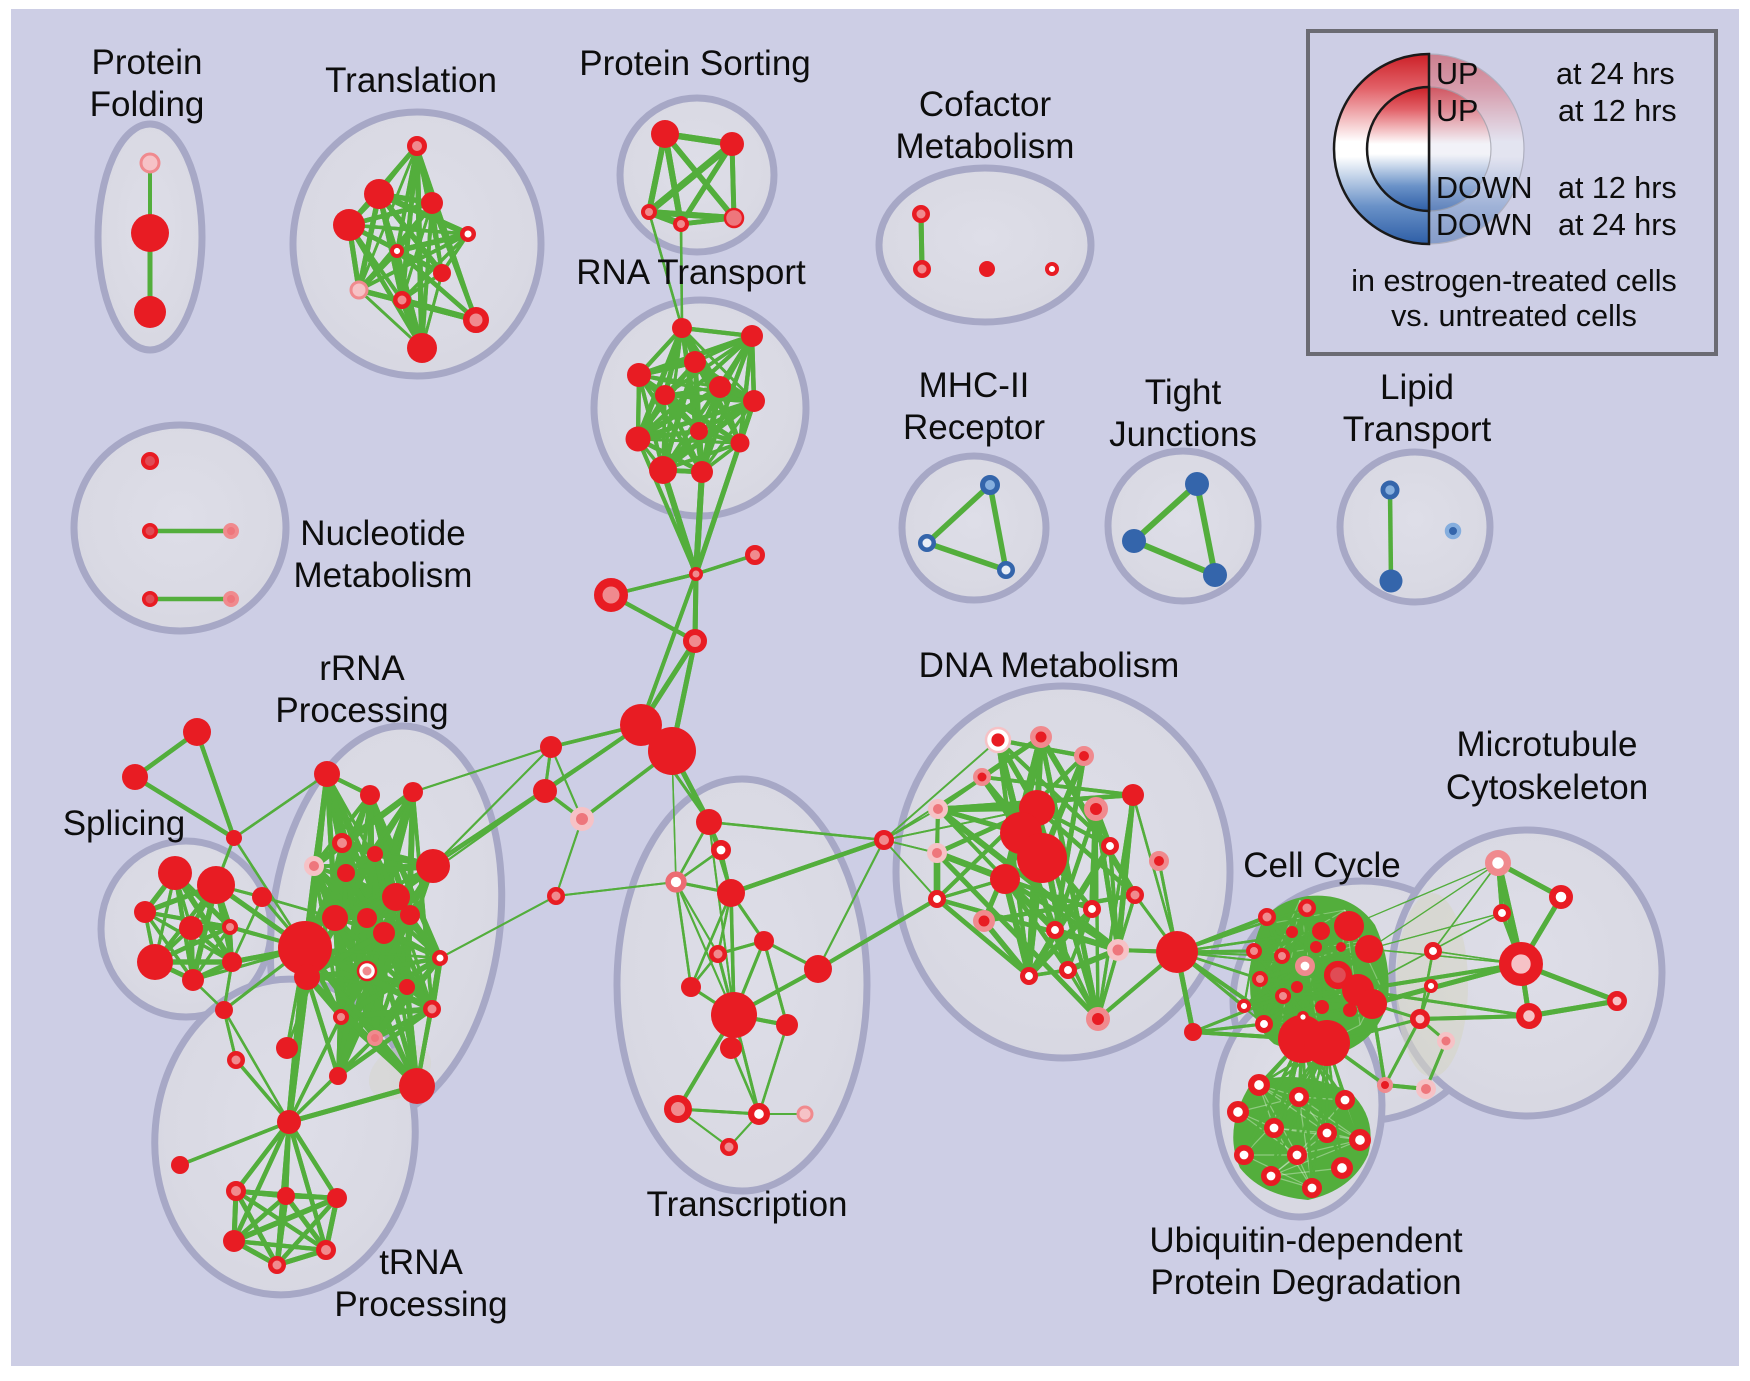 The image size is (1750, 1381). Describe the element at coordinates (1183, 434) in the screenshot. I see `svg-text: Junctions` at that location.